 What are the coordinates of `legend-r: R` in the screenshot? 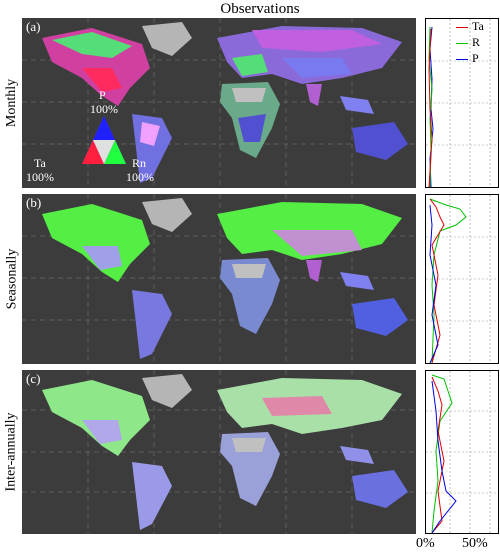 It's located at (476, 42).